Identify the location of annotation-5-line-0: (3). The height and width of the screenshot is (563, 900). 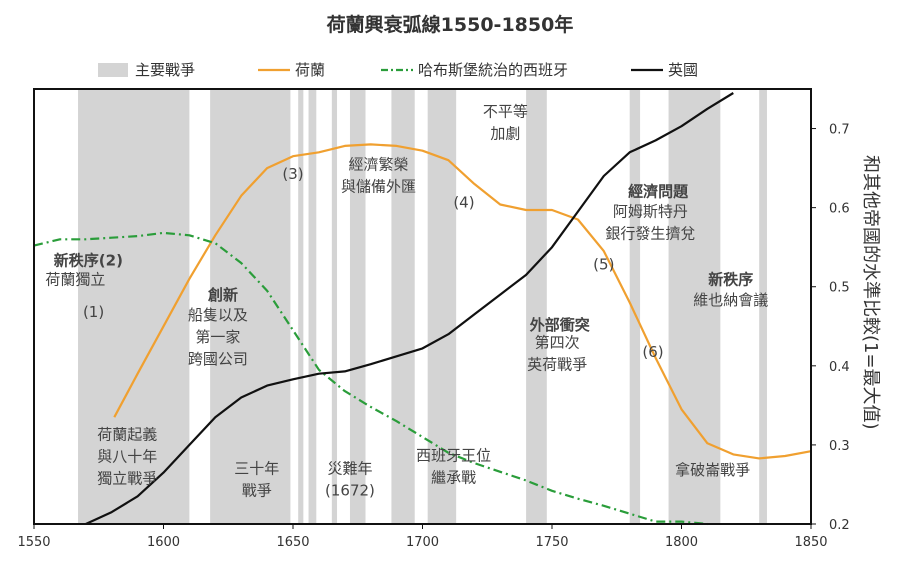
(292, 174).